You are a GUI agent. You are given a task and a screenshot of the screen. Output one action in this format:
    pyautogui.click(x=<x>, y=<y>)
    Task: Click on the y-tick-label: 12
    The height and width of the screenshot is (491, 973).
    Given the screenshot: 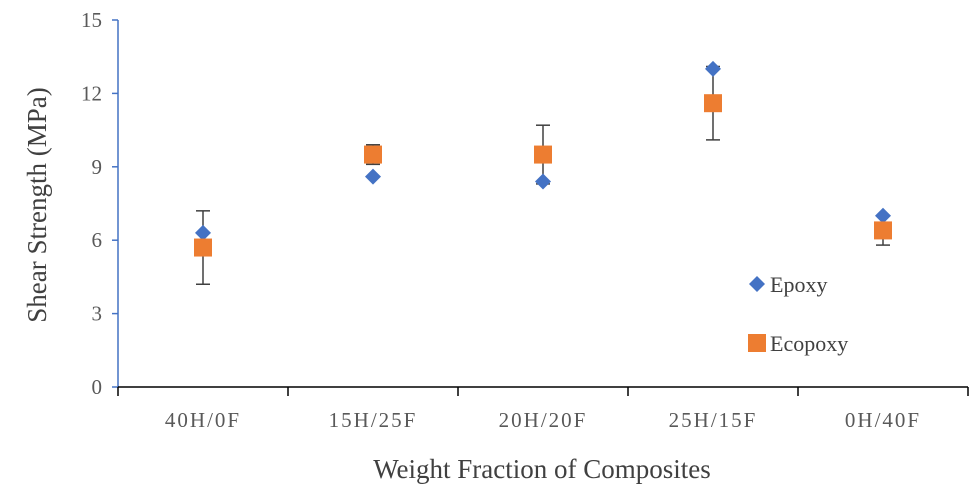 What is the action you would take?
    pyautogui.click(x=91, y=93)
    